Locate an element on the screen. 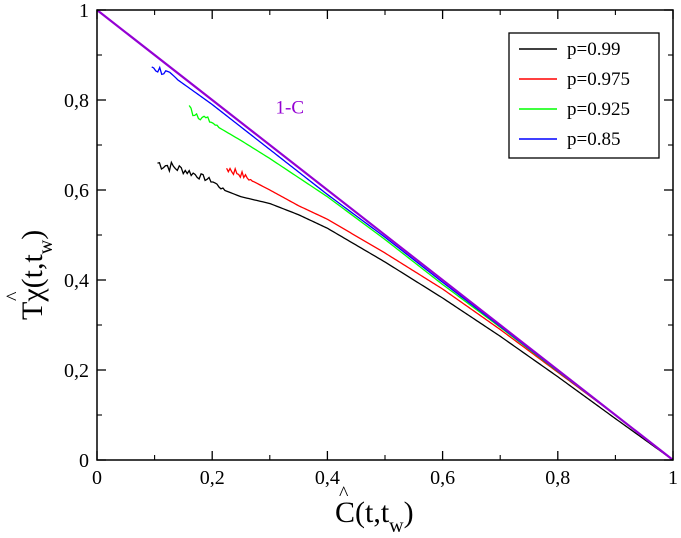  x-tick-label: 0 is located at coordinates (97, 478).